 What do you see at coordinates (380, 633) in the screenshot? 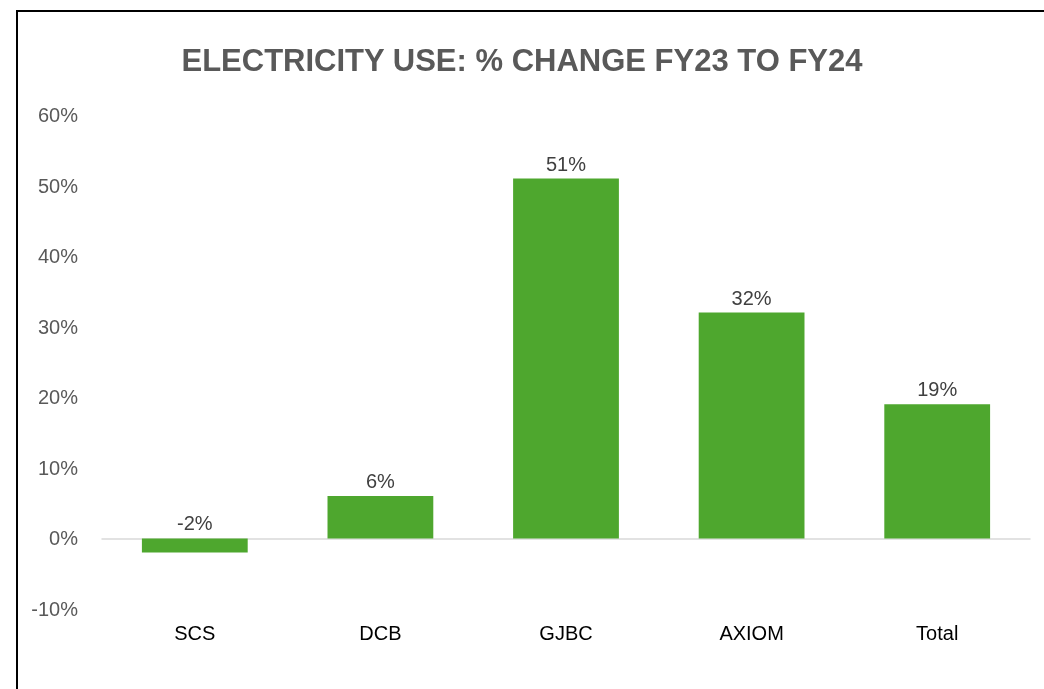
I see `x-tick-label: DCB` at bounding box center [380, 633].